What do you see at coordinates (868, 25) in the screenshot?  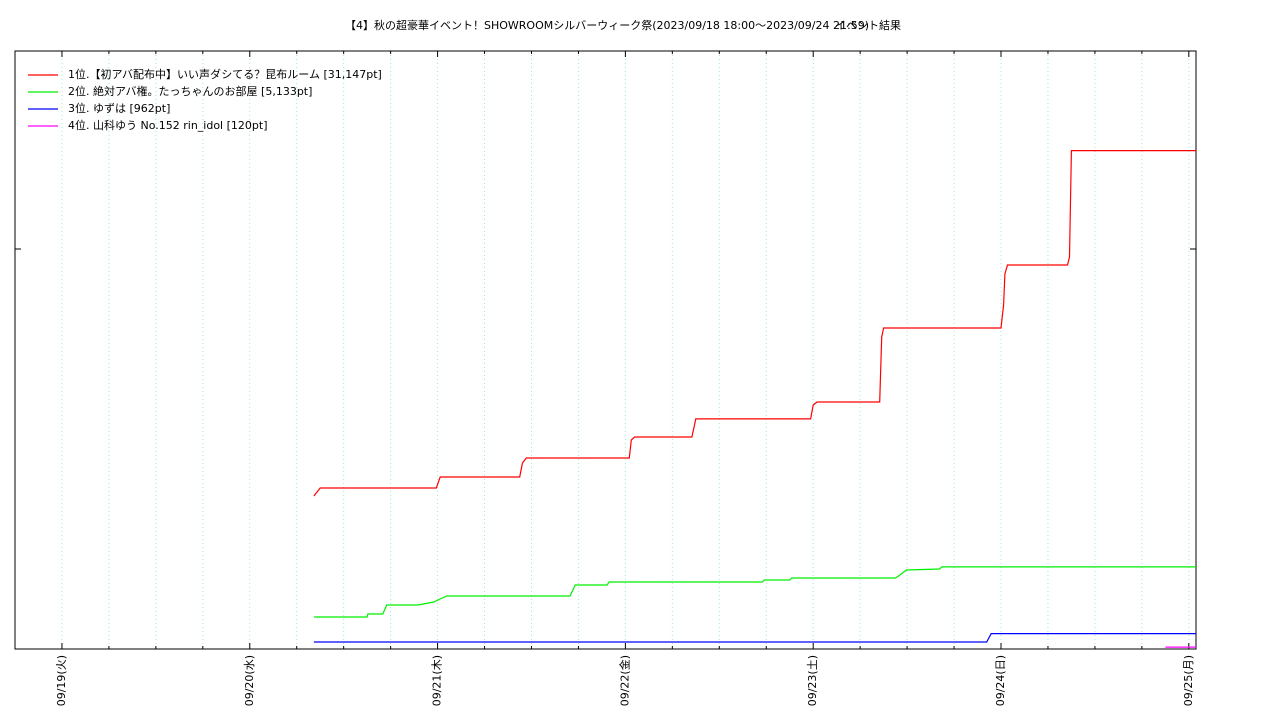 I see `chart-subtitle: イベント結果` at bounding box center [868, 25].